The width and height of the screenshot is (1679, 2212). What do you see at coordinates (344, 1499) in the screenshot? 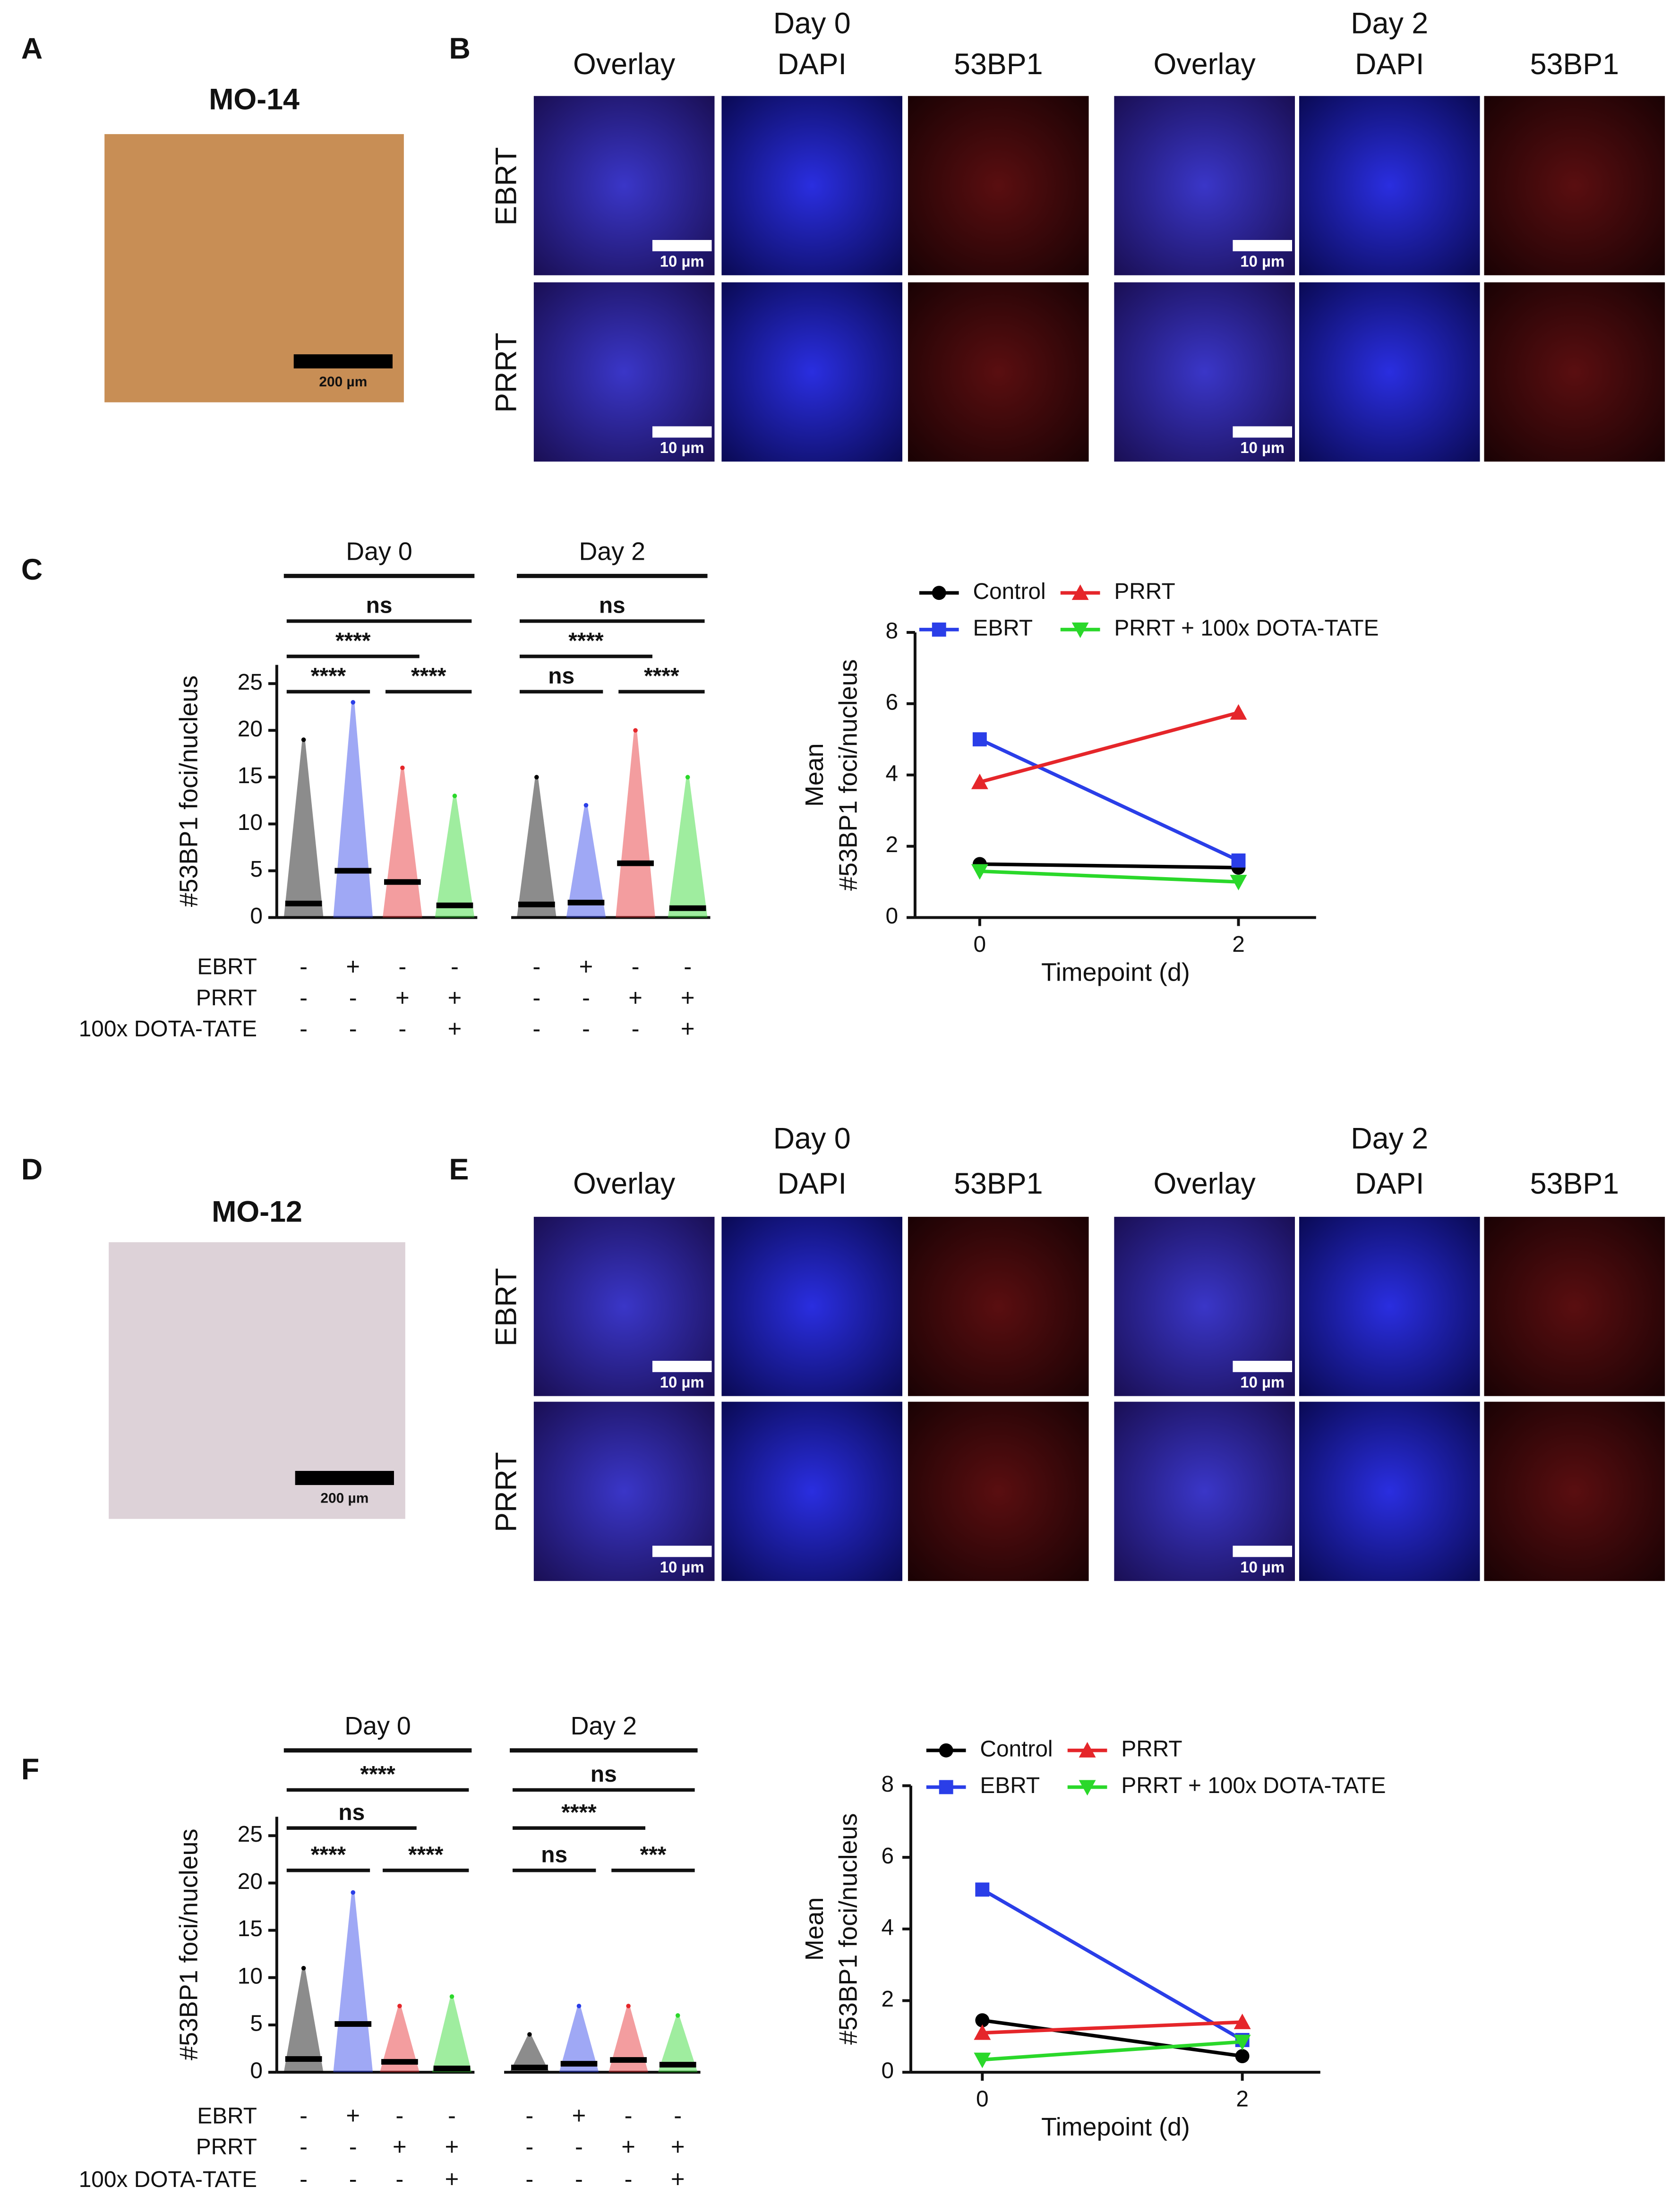
I see `scale-bar-label: 200 µm` at bounding box center [344, 1499].